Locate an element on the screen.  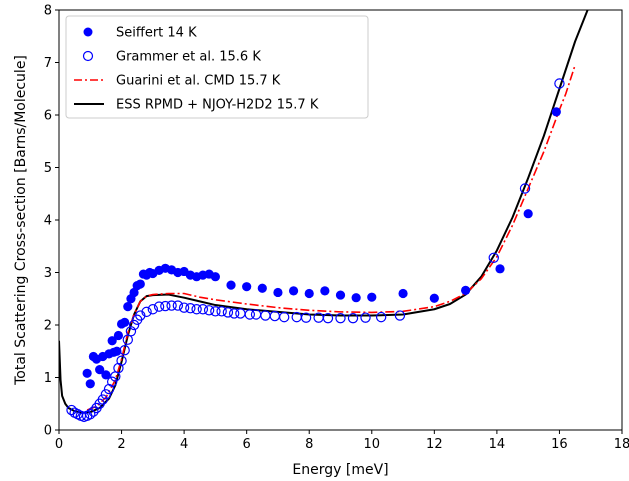
y-tick-label: 7 is located at coordinates (48, 63).